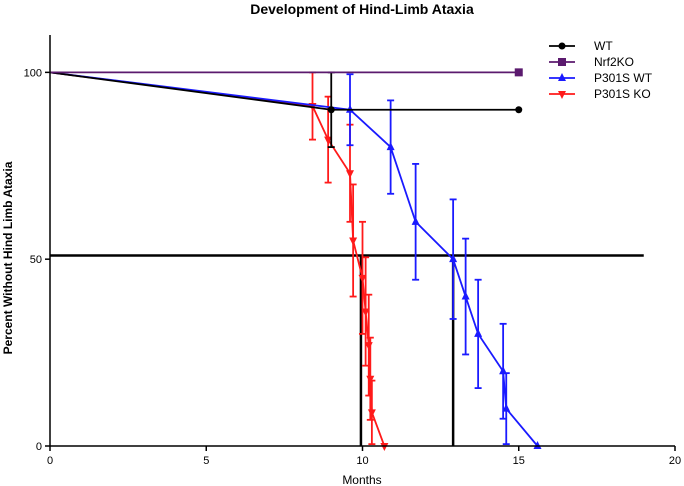 The image size is (684, 486). What do you see at coordinates (206, 461) in the screenshot?
I see `x-tick-label: 5` at bounding box center [206, 461].